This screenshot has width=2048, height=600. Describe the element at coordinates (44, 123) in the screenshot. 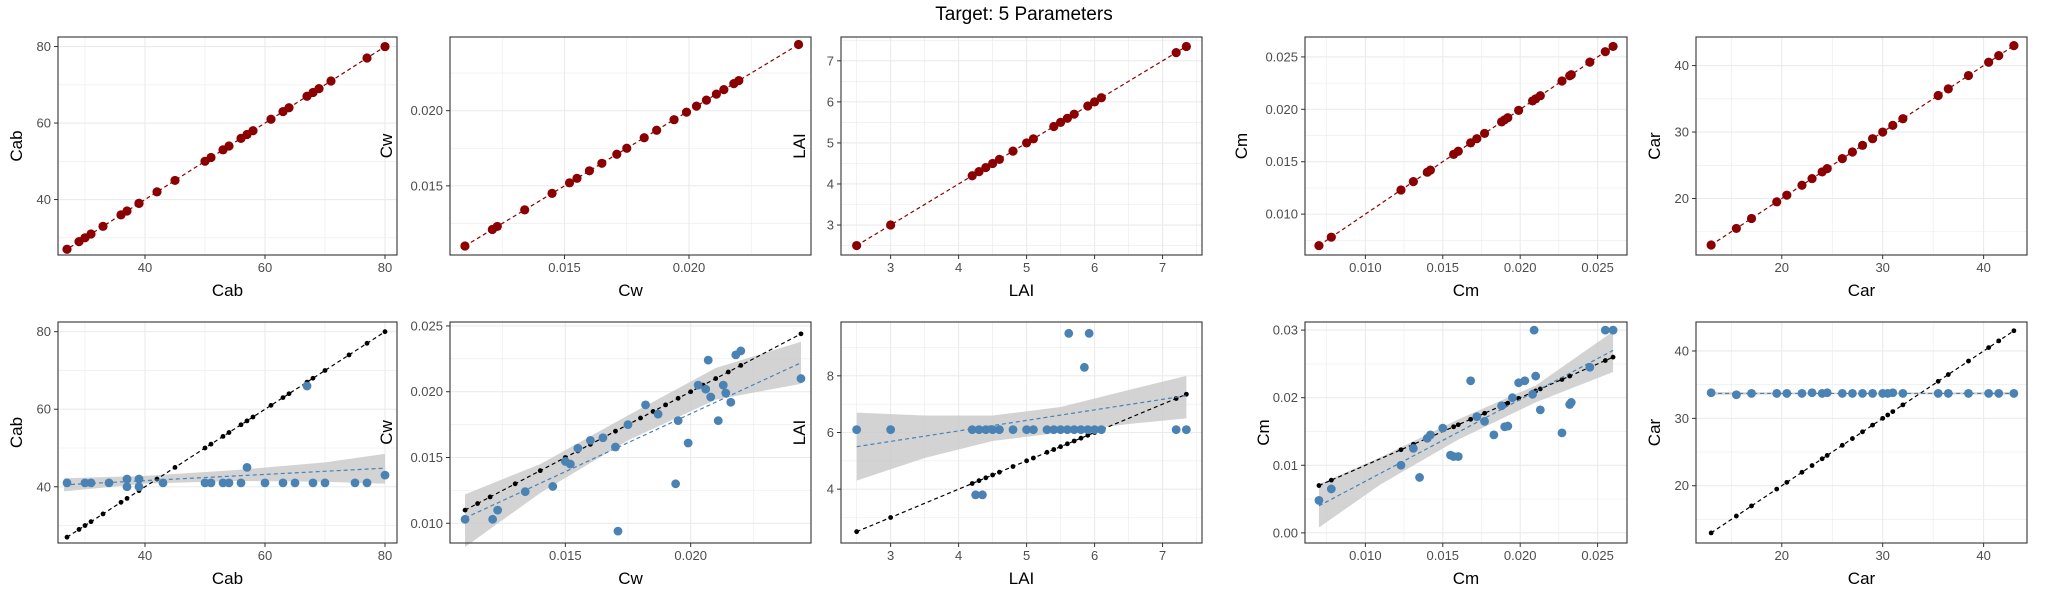

I see `y-tick-label: 60` at that location.